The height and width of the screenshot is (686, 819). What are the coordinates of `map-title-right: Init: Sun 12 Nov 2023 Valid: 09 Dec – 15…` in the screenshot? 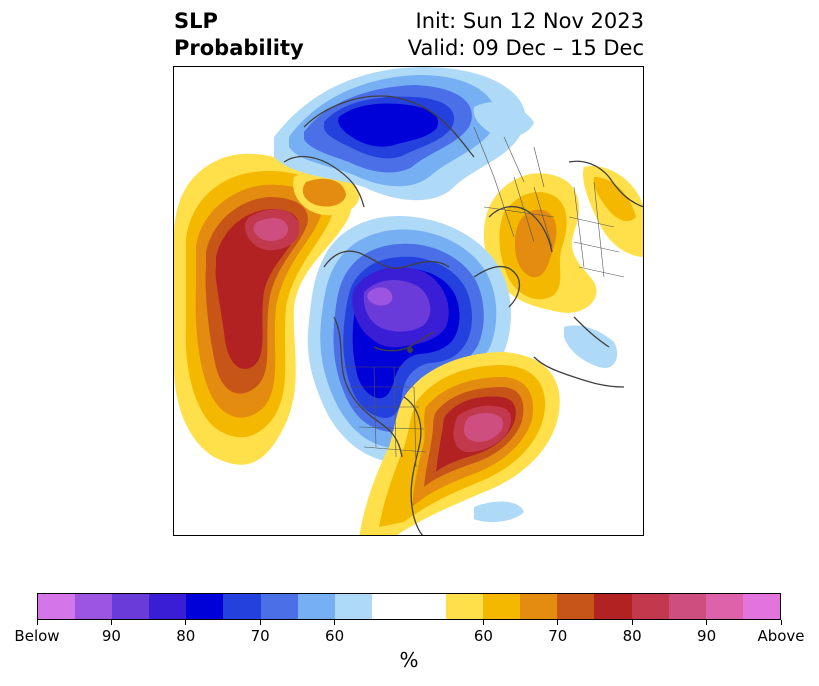 It's located at (526, 35).